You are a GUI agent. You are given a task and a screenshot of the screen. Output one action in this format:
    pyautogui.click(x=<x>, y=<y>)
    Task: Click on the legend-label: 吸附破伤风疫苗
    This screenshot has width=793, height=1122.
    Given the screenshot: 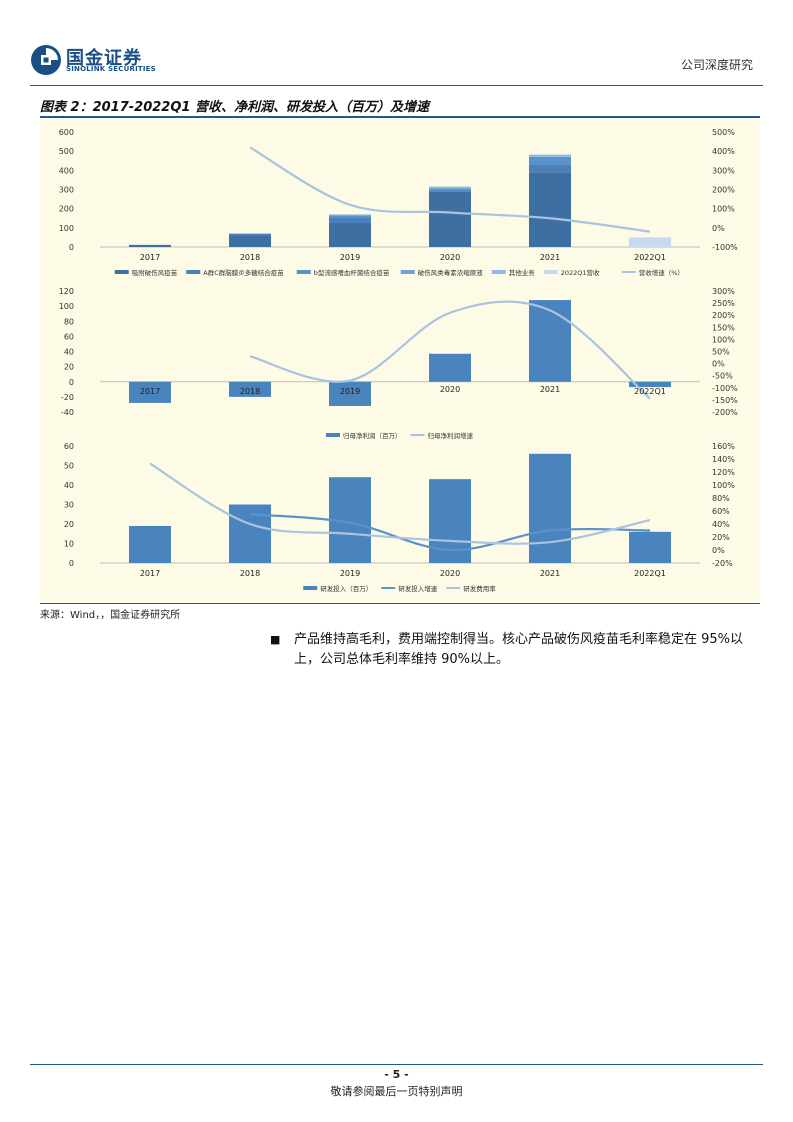 What is the action you would take?
    pyautogui.click(x=155, y=272)
    